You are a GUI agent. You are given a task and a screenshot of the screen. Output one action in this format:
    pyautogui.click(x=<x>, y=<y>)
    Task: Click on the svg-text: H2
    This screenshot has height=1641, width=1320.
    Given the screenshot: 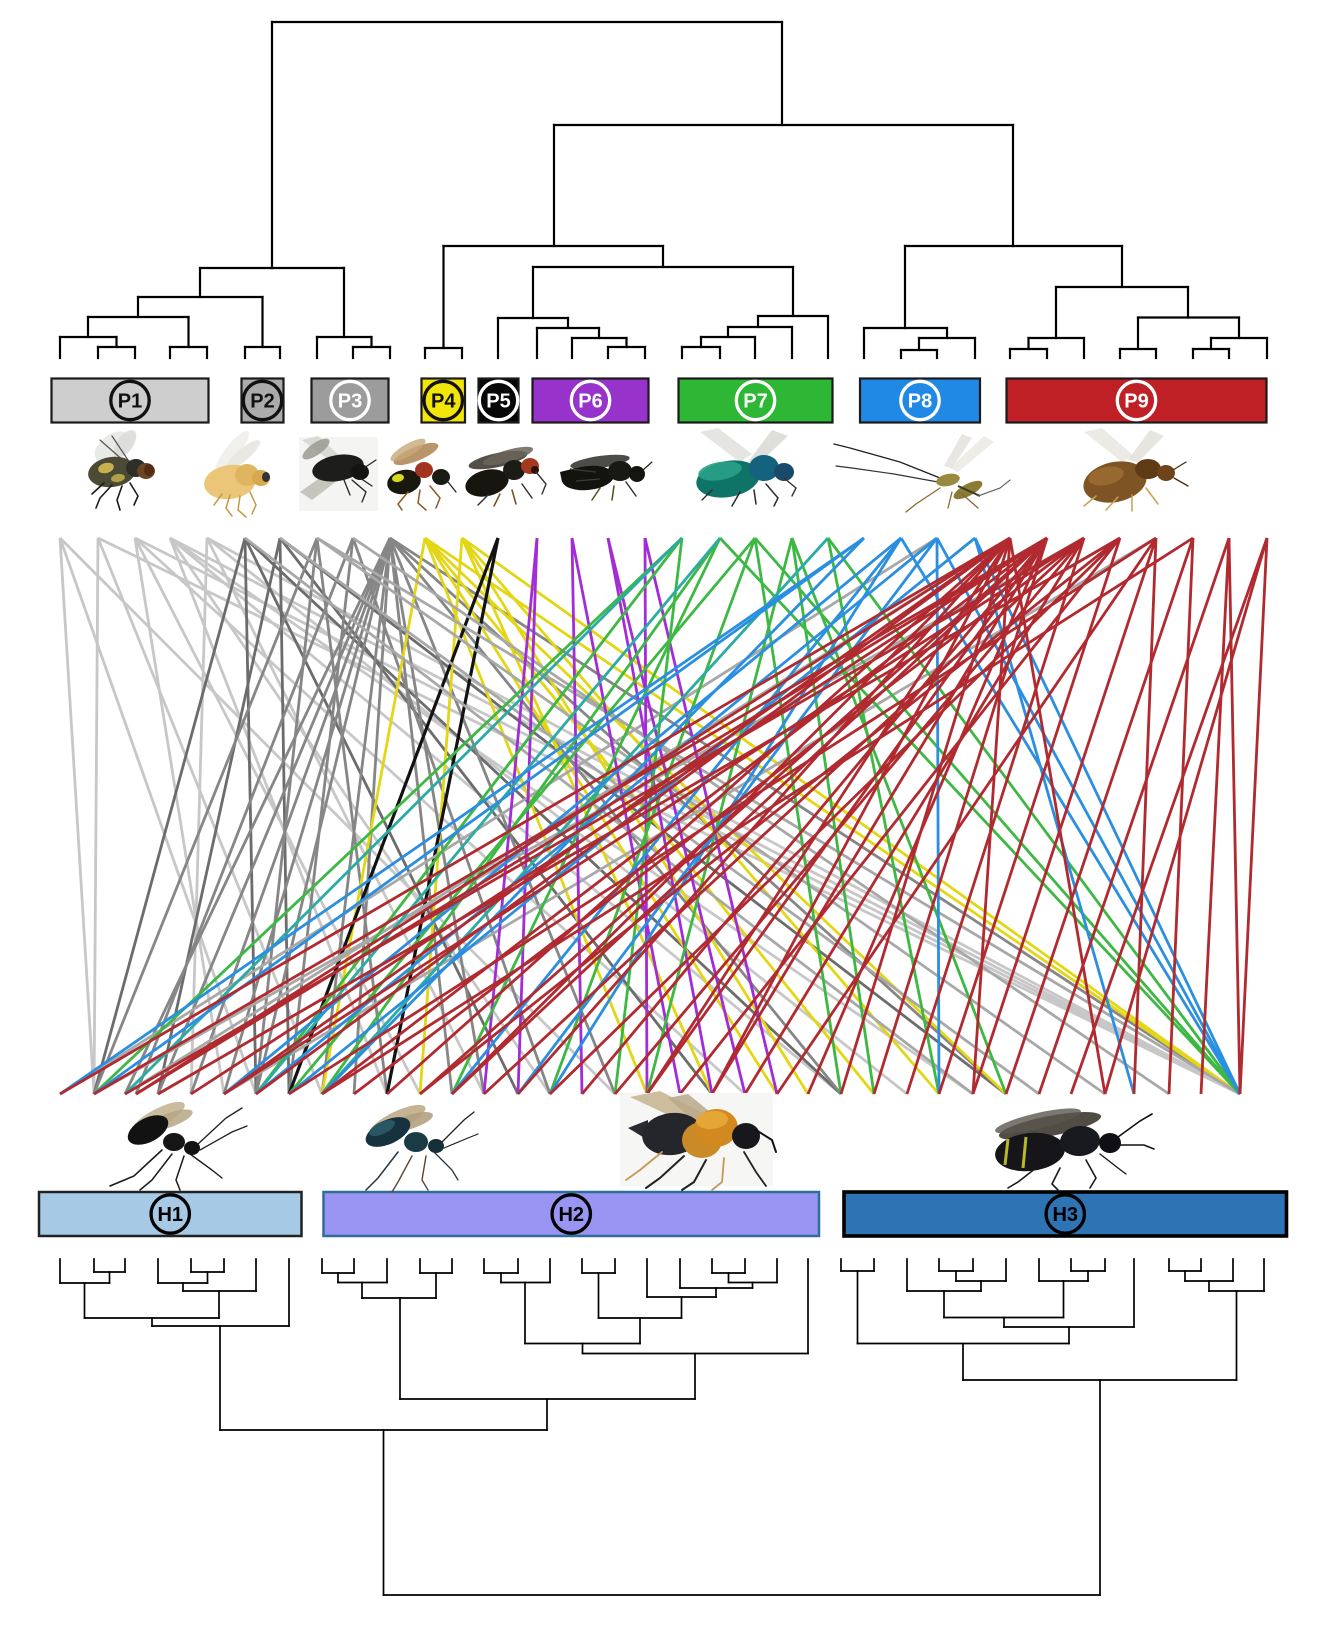 What is the action you would take?
    pyautogui.click(x=571, y=1215)
    